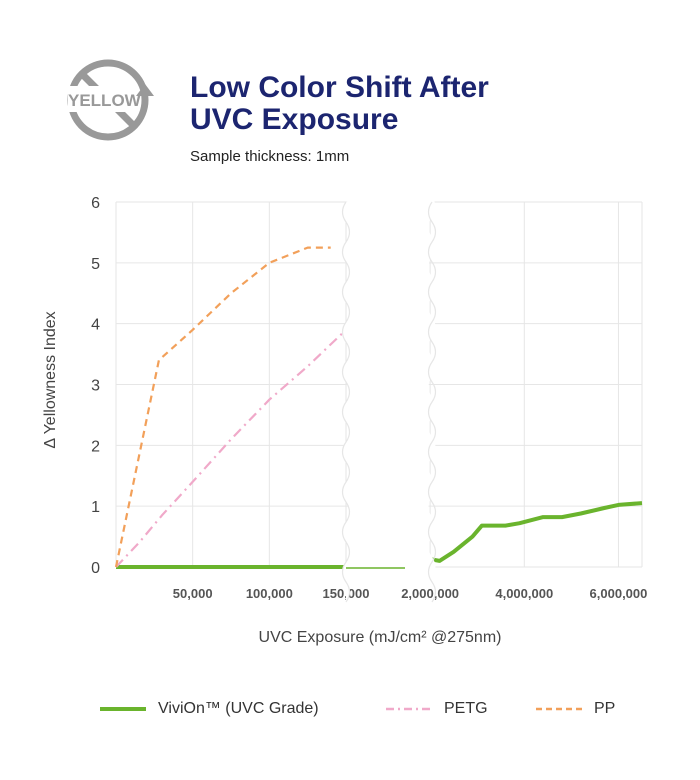  I want to click on axis-break, so click(389, 391).